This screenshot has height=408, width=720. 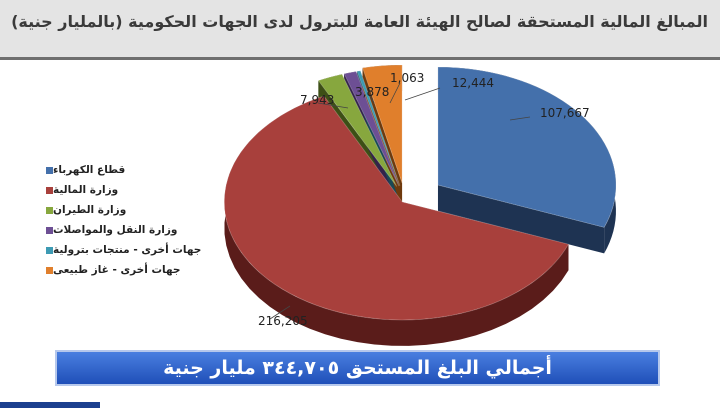 I want to click on legend-label: وزارة المالية, so click(x=86, y=190).